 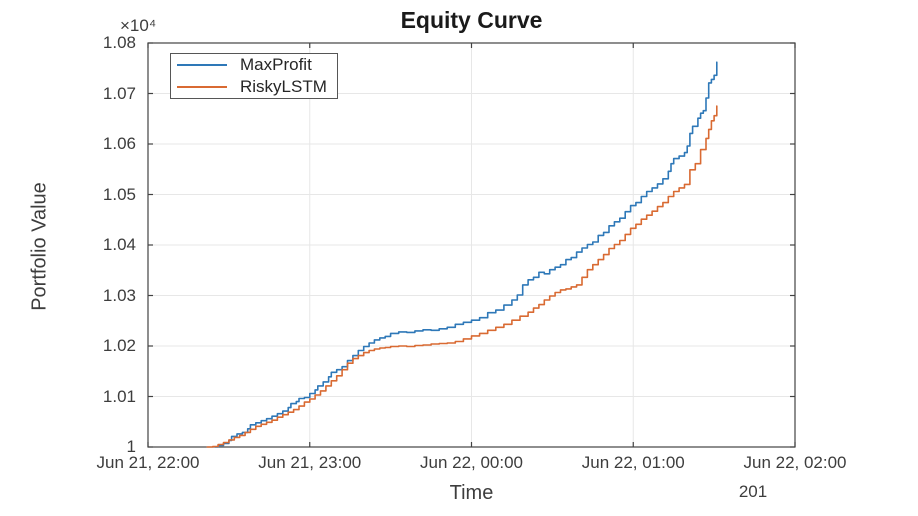 What do you see at coordinates (471, 493) in the screenshot?
I see `x-axis-label: Time` at bounding box center [471, 493].